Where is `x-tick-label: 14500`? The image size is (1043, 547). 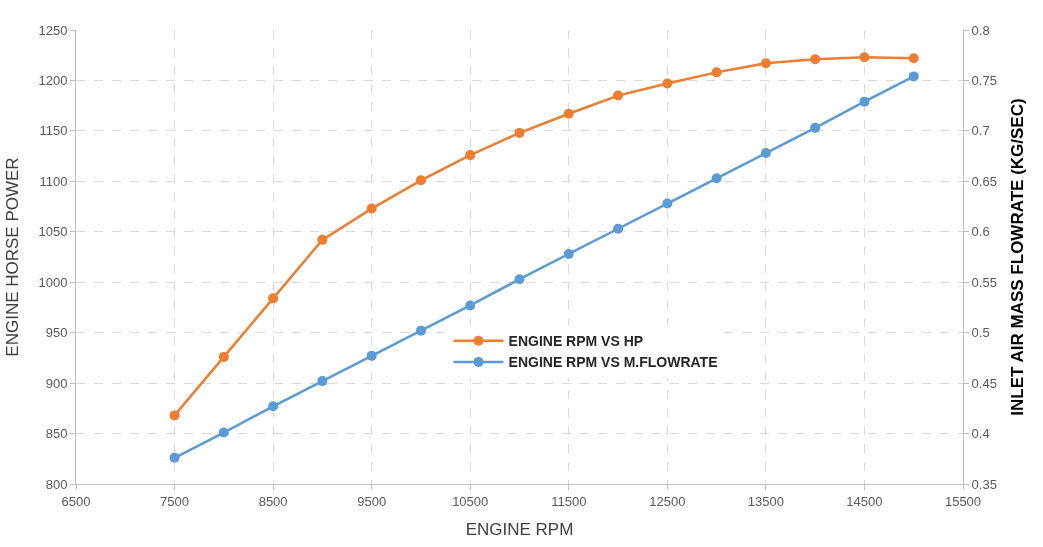 x-tick-label: 14500 is located at coordinates (864, 501).